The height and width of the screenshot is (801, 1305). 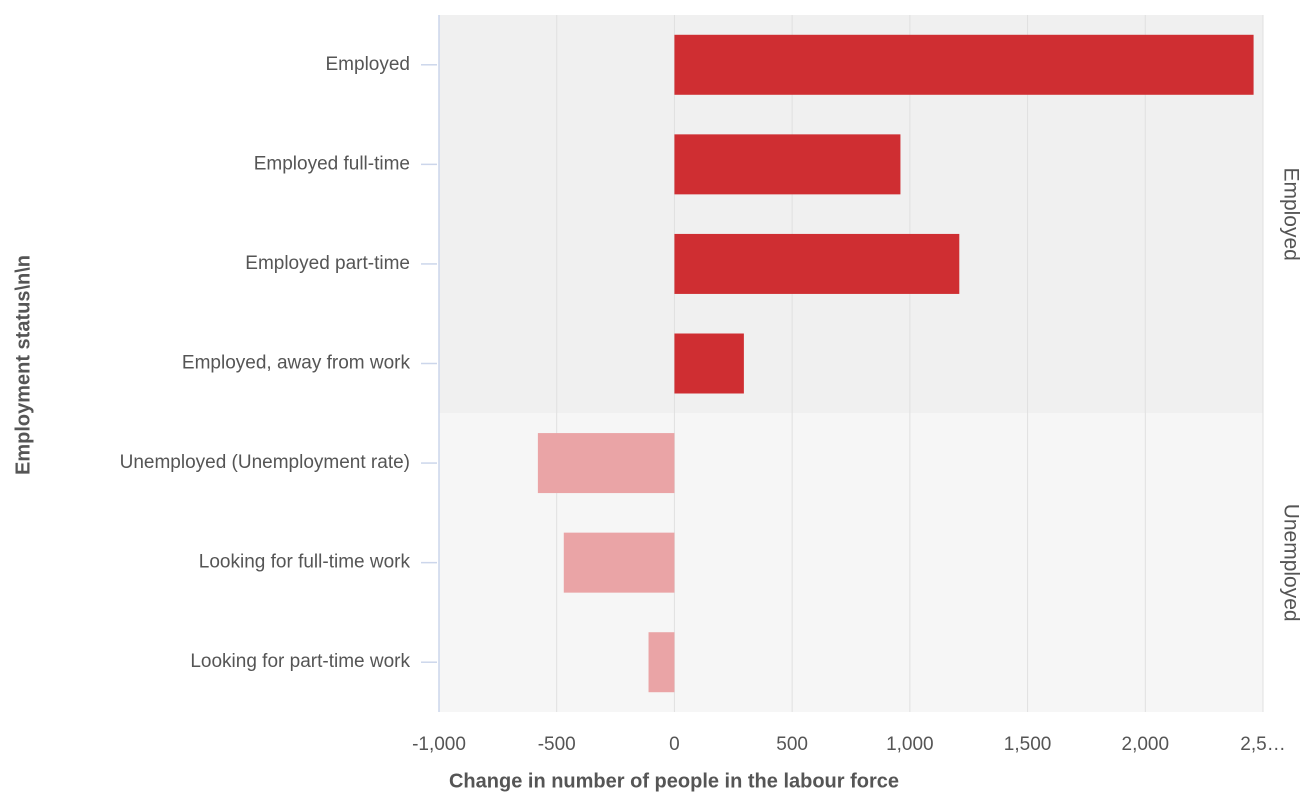 What do you see at coordinates (1290, 563) in the screenshot?
I see `group-label: Unemployed` at bounding box center [1290, 563].